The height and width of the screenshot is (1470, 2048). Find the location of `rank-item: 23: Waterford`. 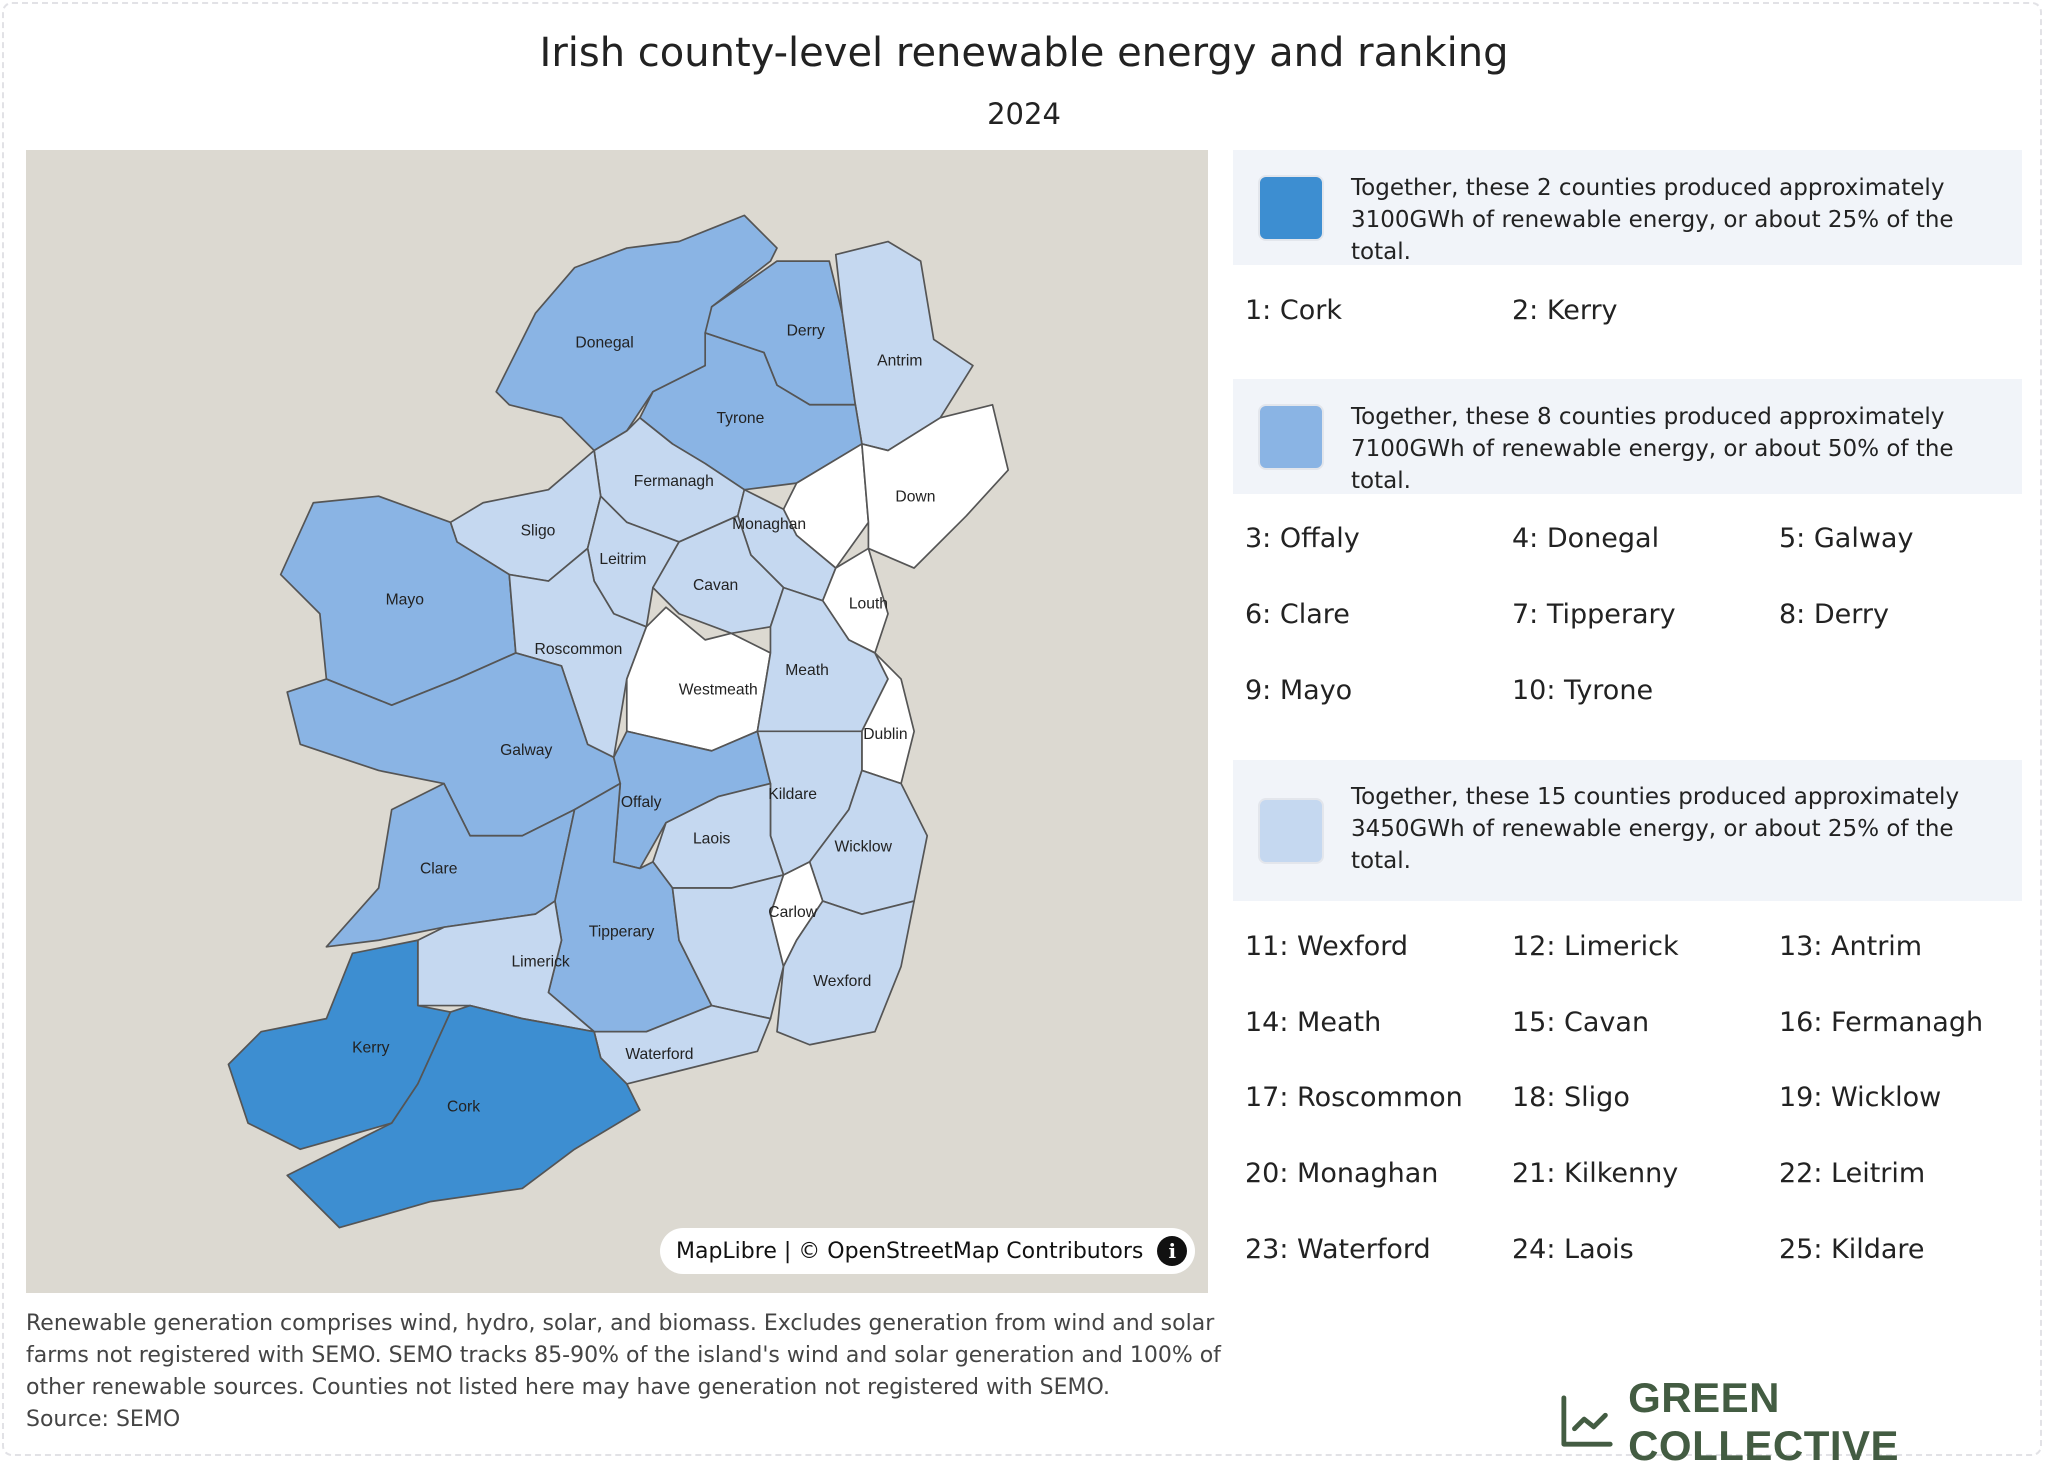

rank-item: 23: Waterford is located at coordinates (1338, 1249).